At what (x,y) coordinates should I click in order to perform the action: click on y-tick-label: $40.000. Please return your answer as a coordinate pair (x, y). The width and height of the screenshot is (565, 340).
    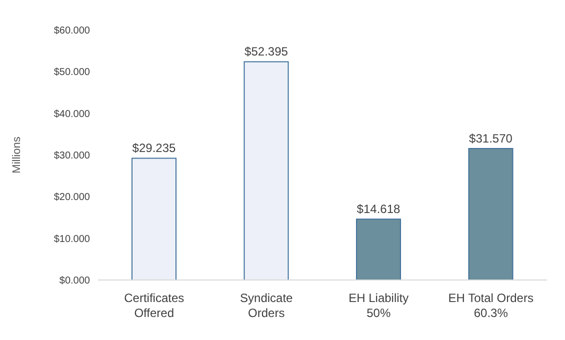
    Looking at the image, I should click on (72, 114).